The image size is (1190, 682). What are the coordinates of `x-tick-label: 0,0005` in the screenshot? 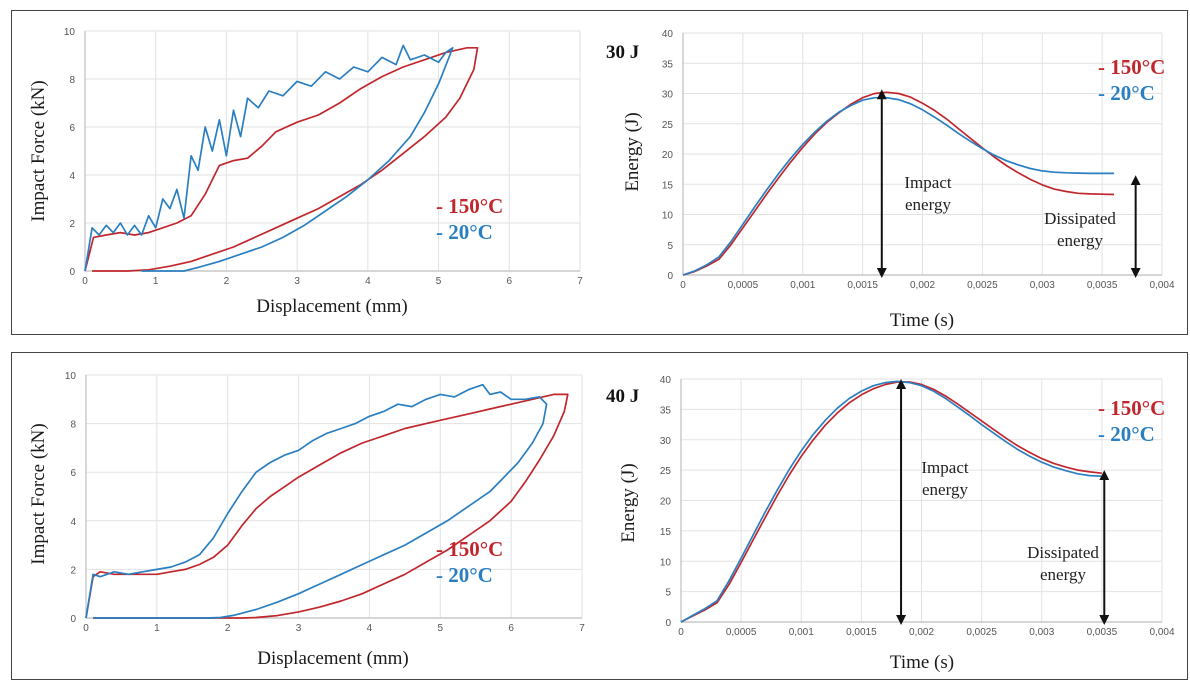 It's located at (743, 285).